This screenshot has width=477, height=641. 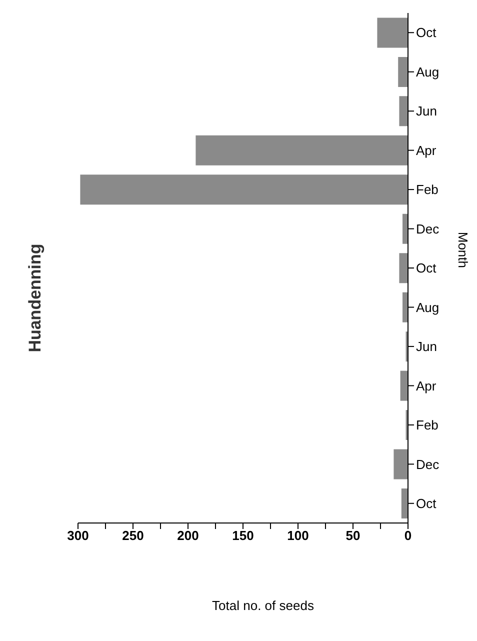 What do you see at coordinates (133, 536) in the screenshot?
I see `x-tick-label: 250` at bounding box center [133, 536].